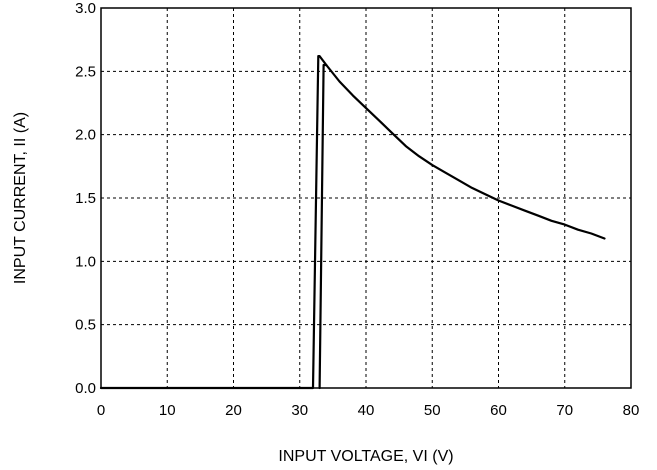 The image size is (657, 470). I want to click on x-tick-labels: 0 10 20 30 40 50 60 70 80, so click(368, 410).